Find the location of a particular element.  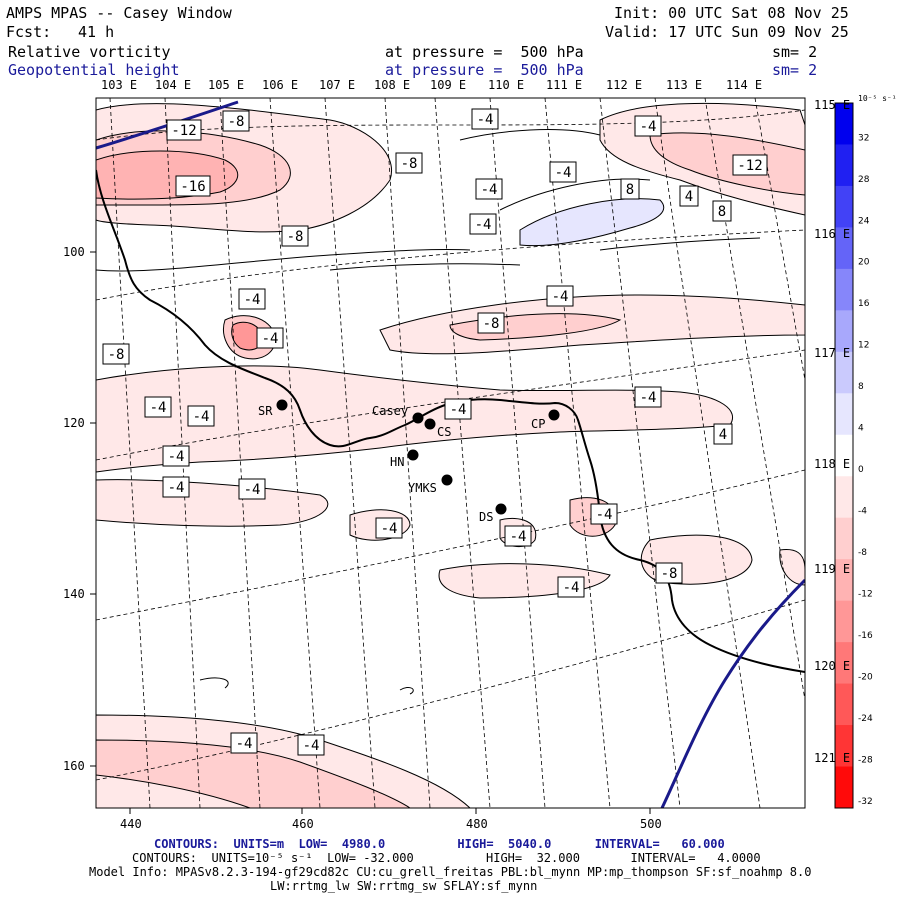

y-tick-label: 120 is located at coordinates (74, 423).